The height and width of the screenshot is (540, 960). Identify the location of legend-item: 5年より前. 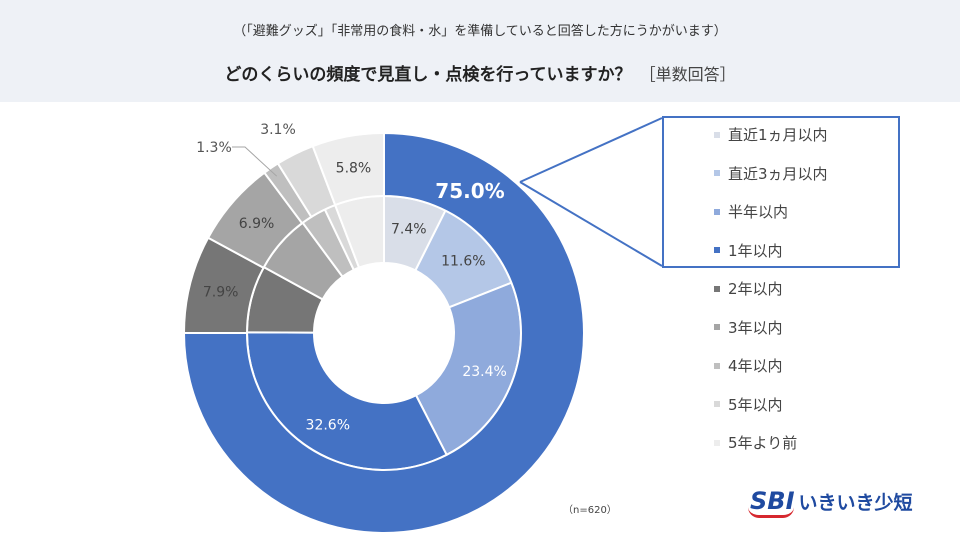
(755, 443).